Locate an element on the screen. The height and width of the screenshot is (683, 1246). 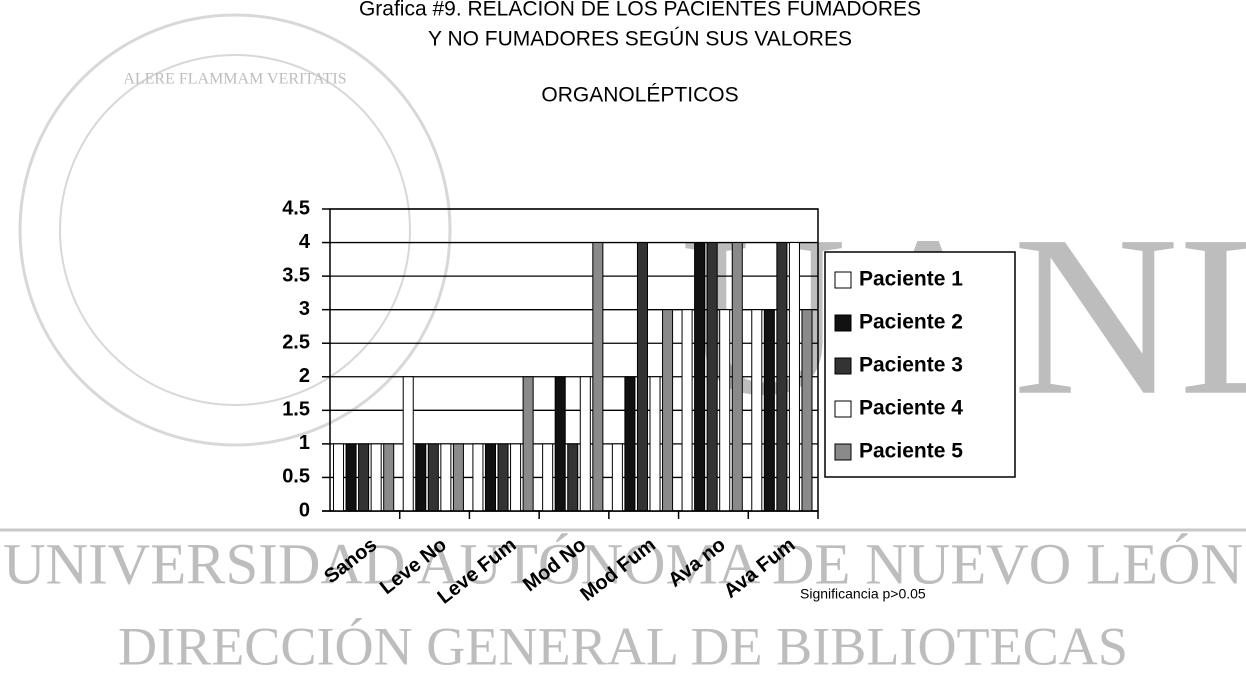
chart-subtitle: Y NO FUMADORES SEGÚN SUS VALORES is located at coordinates (640, 39).